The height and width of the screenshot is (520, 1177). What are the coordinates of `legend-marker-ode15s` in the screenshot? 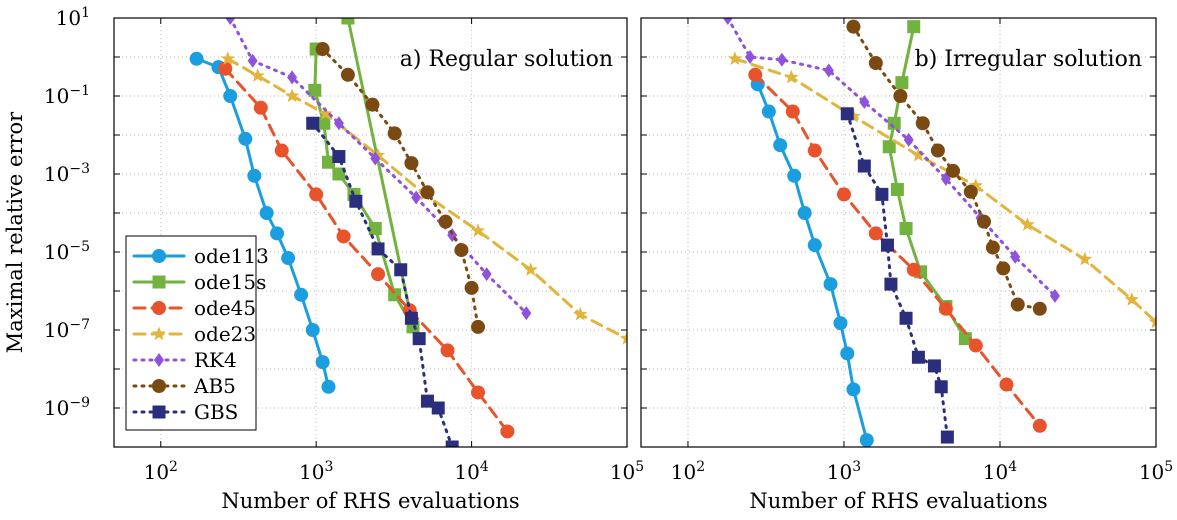 It's located at (159, 282).